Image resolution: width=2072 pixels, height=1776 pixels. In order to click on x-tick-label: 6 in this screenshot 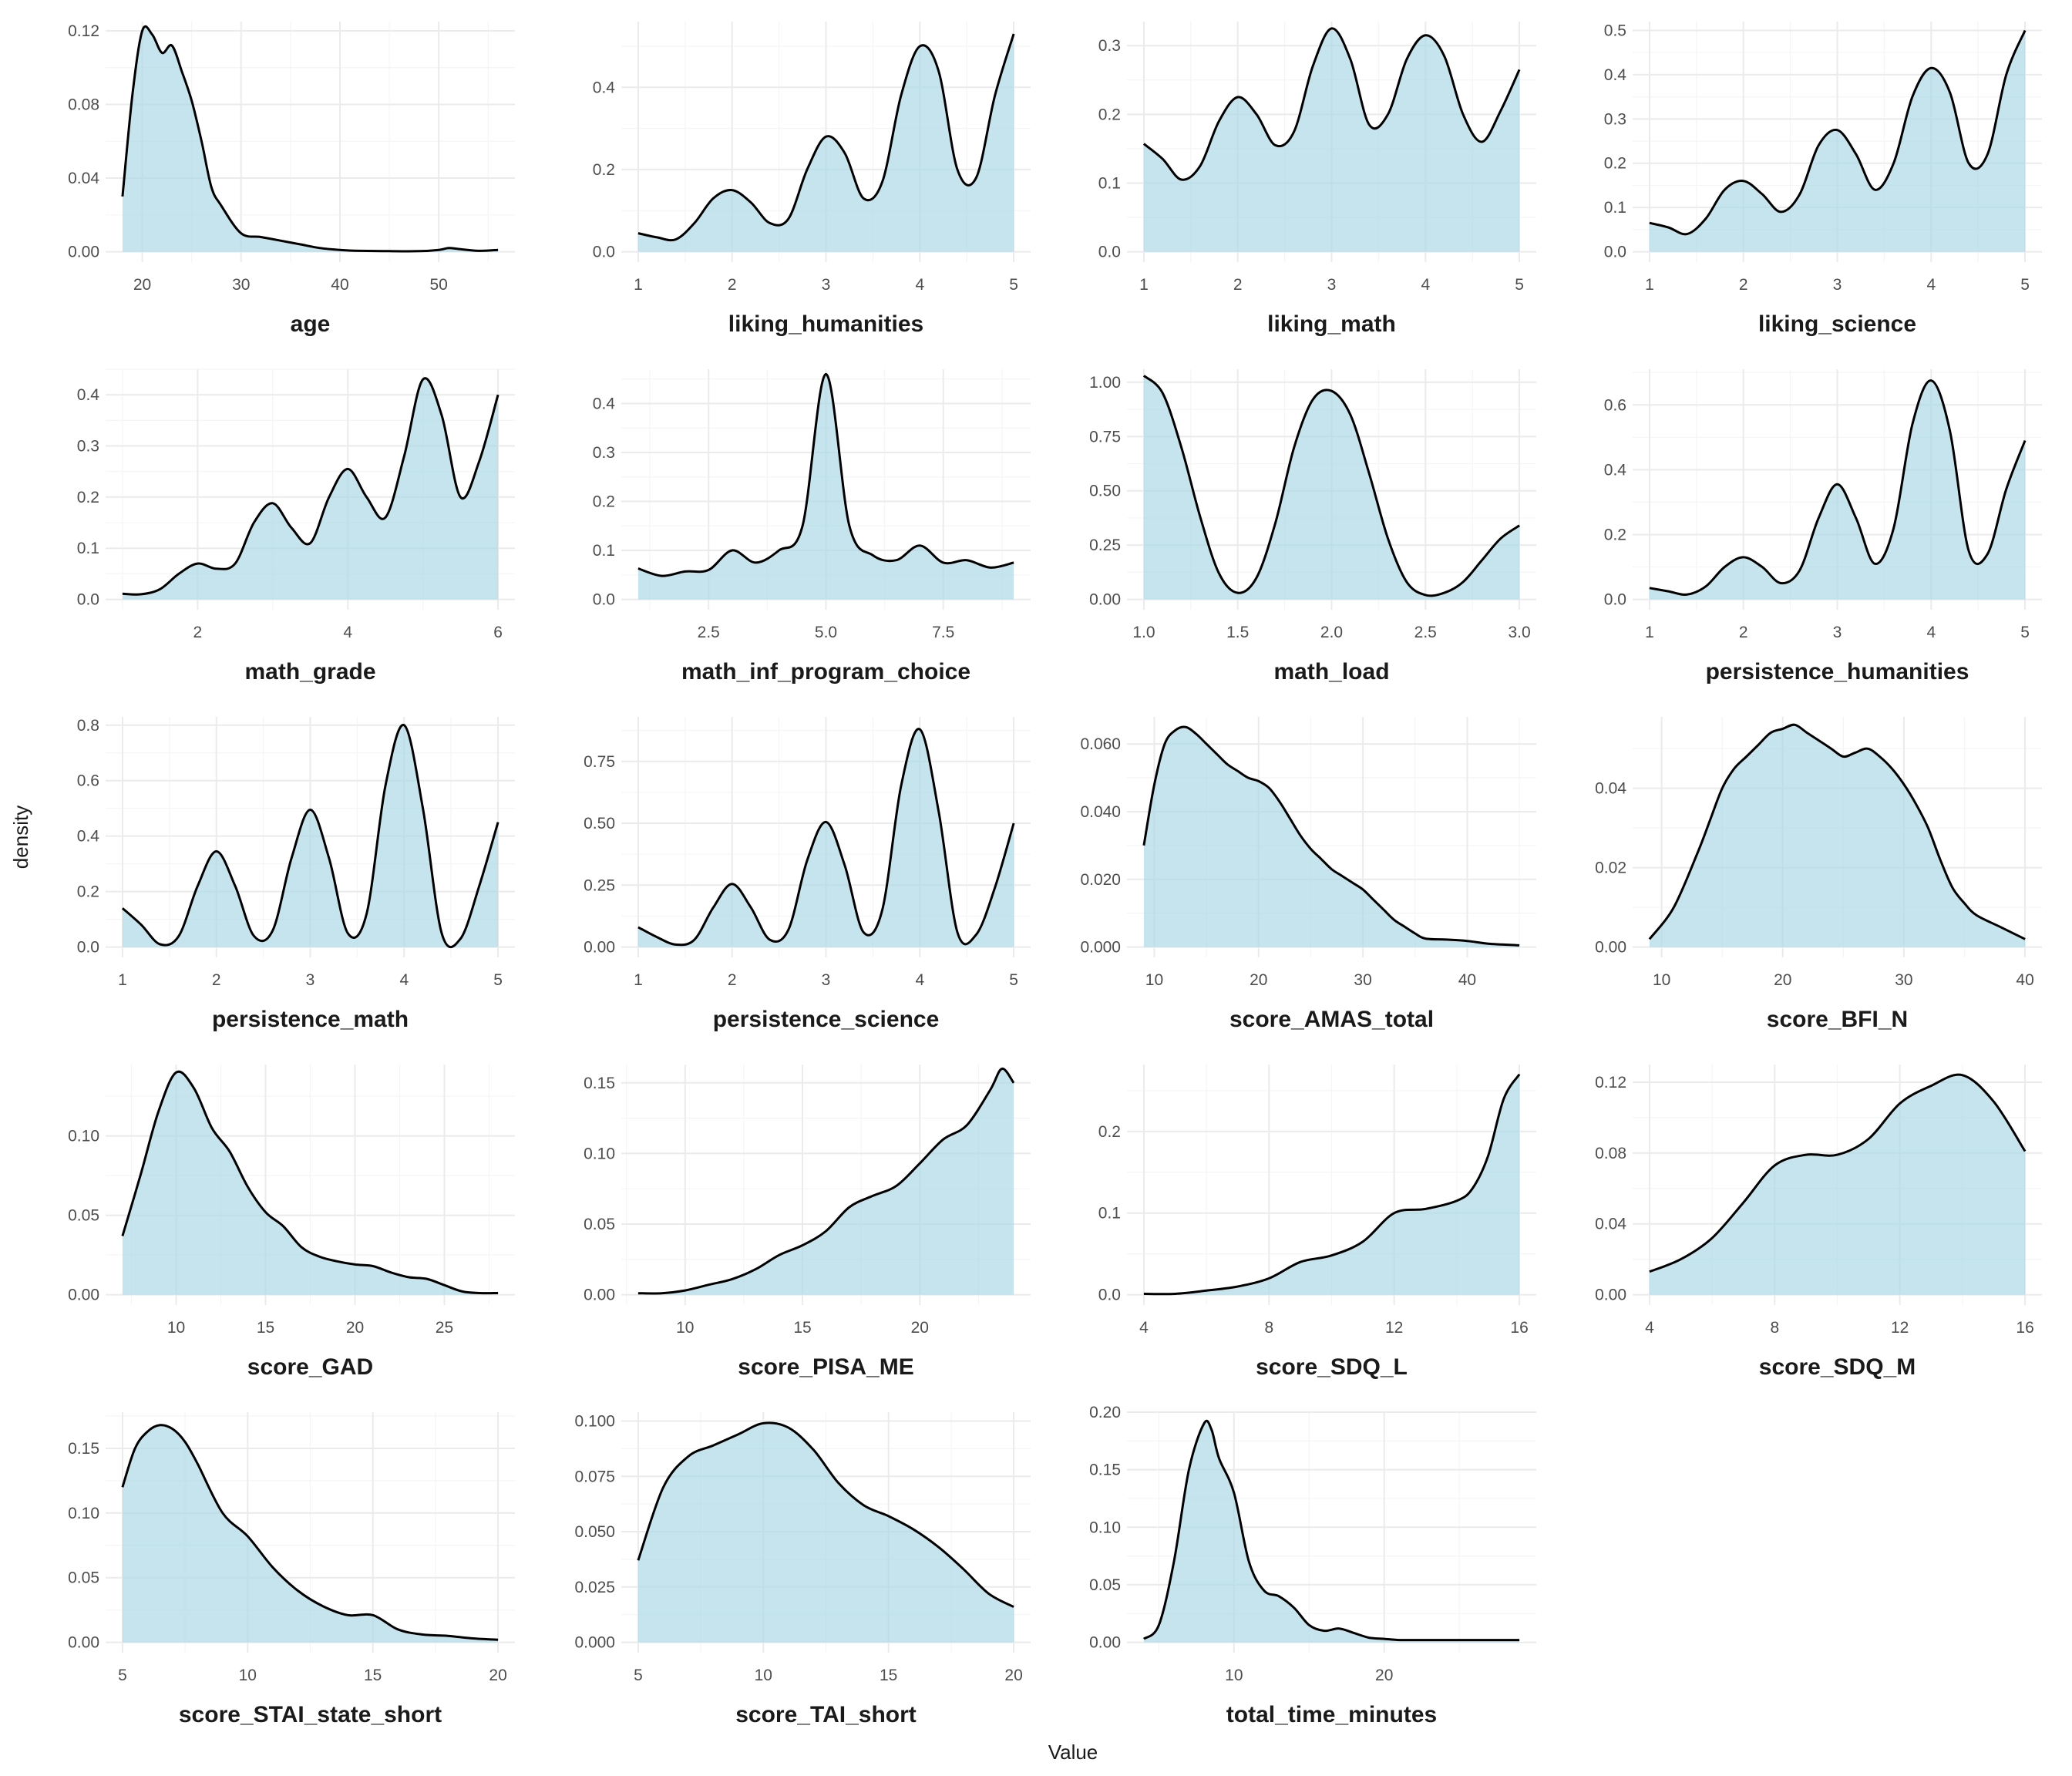, I will do `click(498, 633)`.